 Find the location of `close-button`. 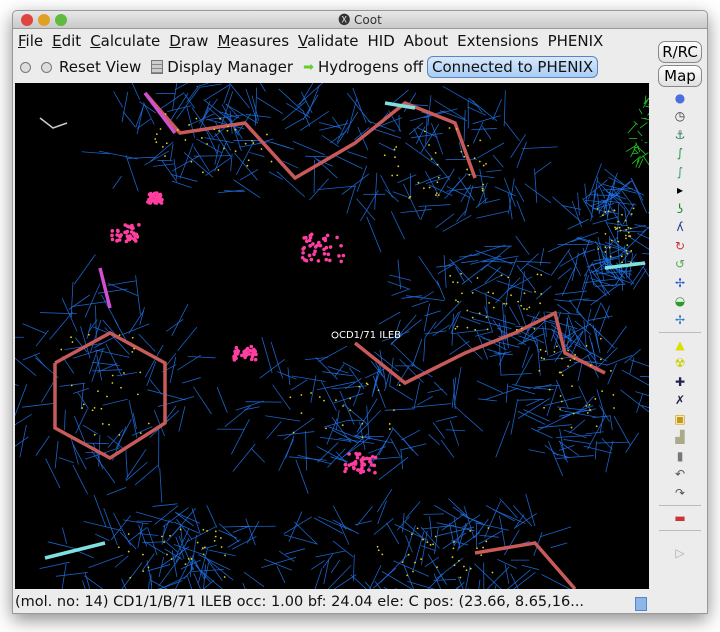

close-button is located at coordinates (27, 20).